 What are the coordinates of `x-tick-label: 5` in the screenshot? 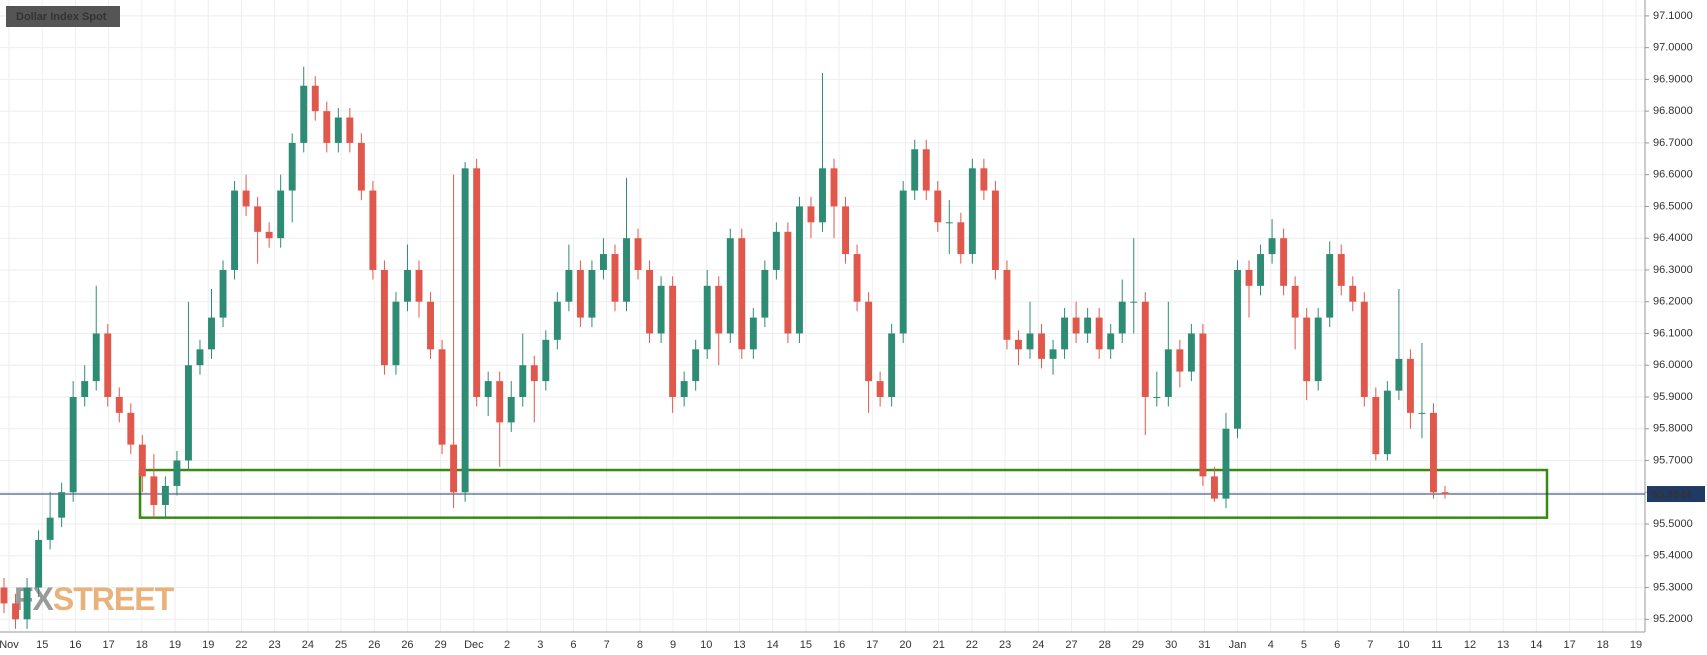 It's located at (1304, 645).